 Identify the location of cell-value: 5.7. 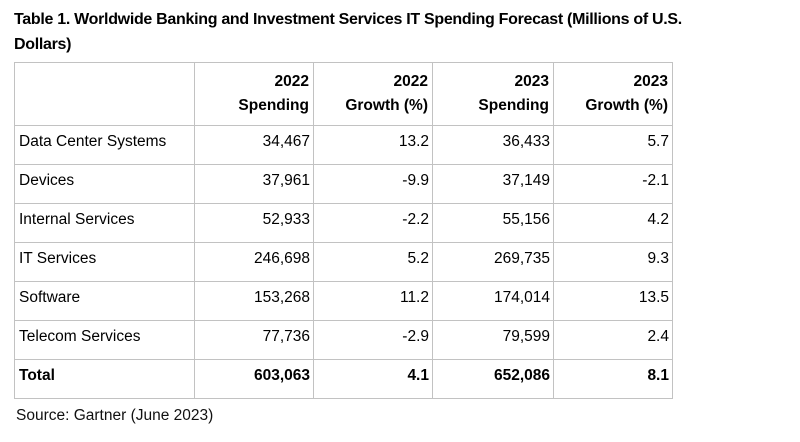
(613, 145).